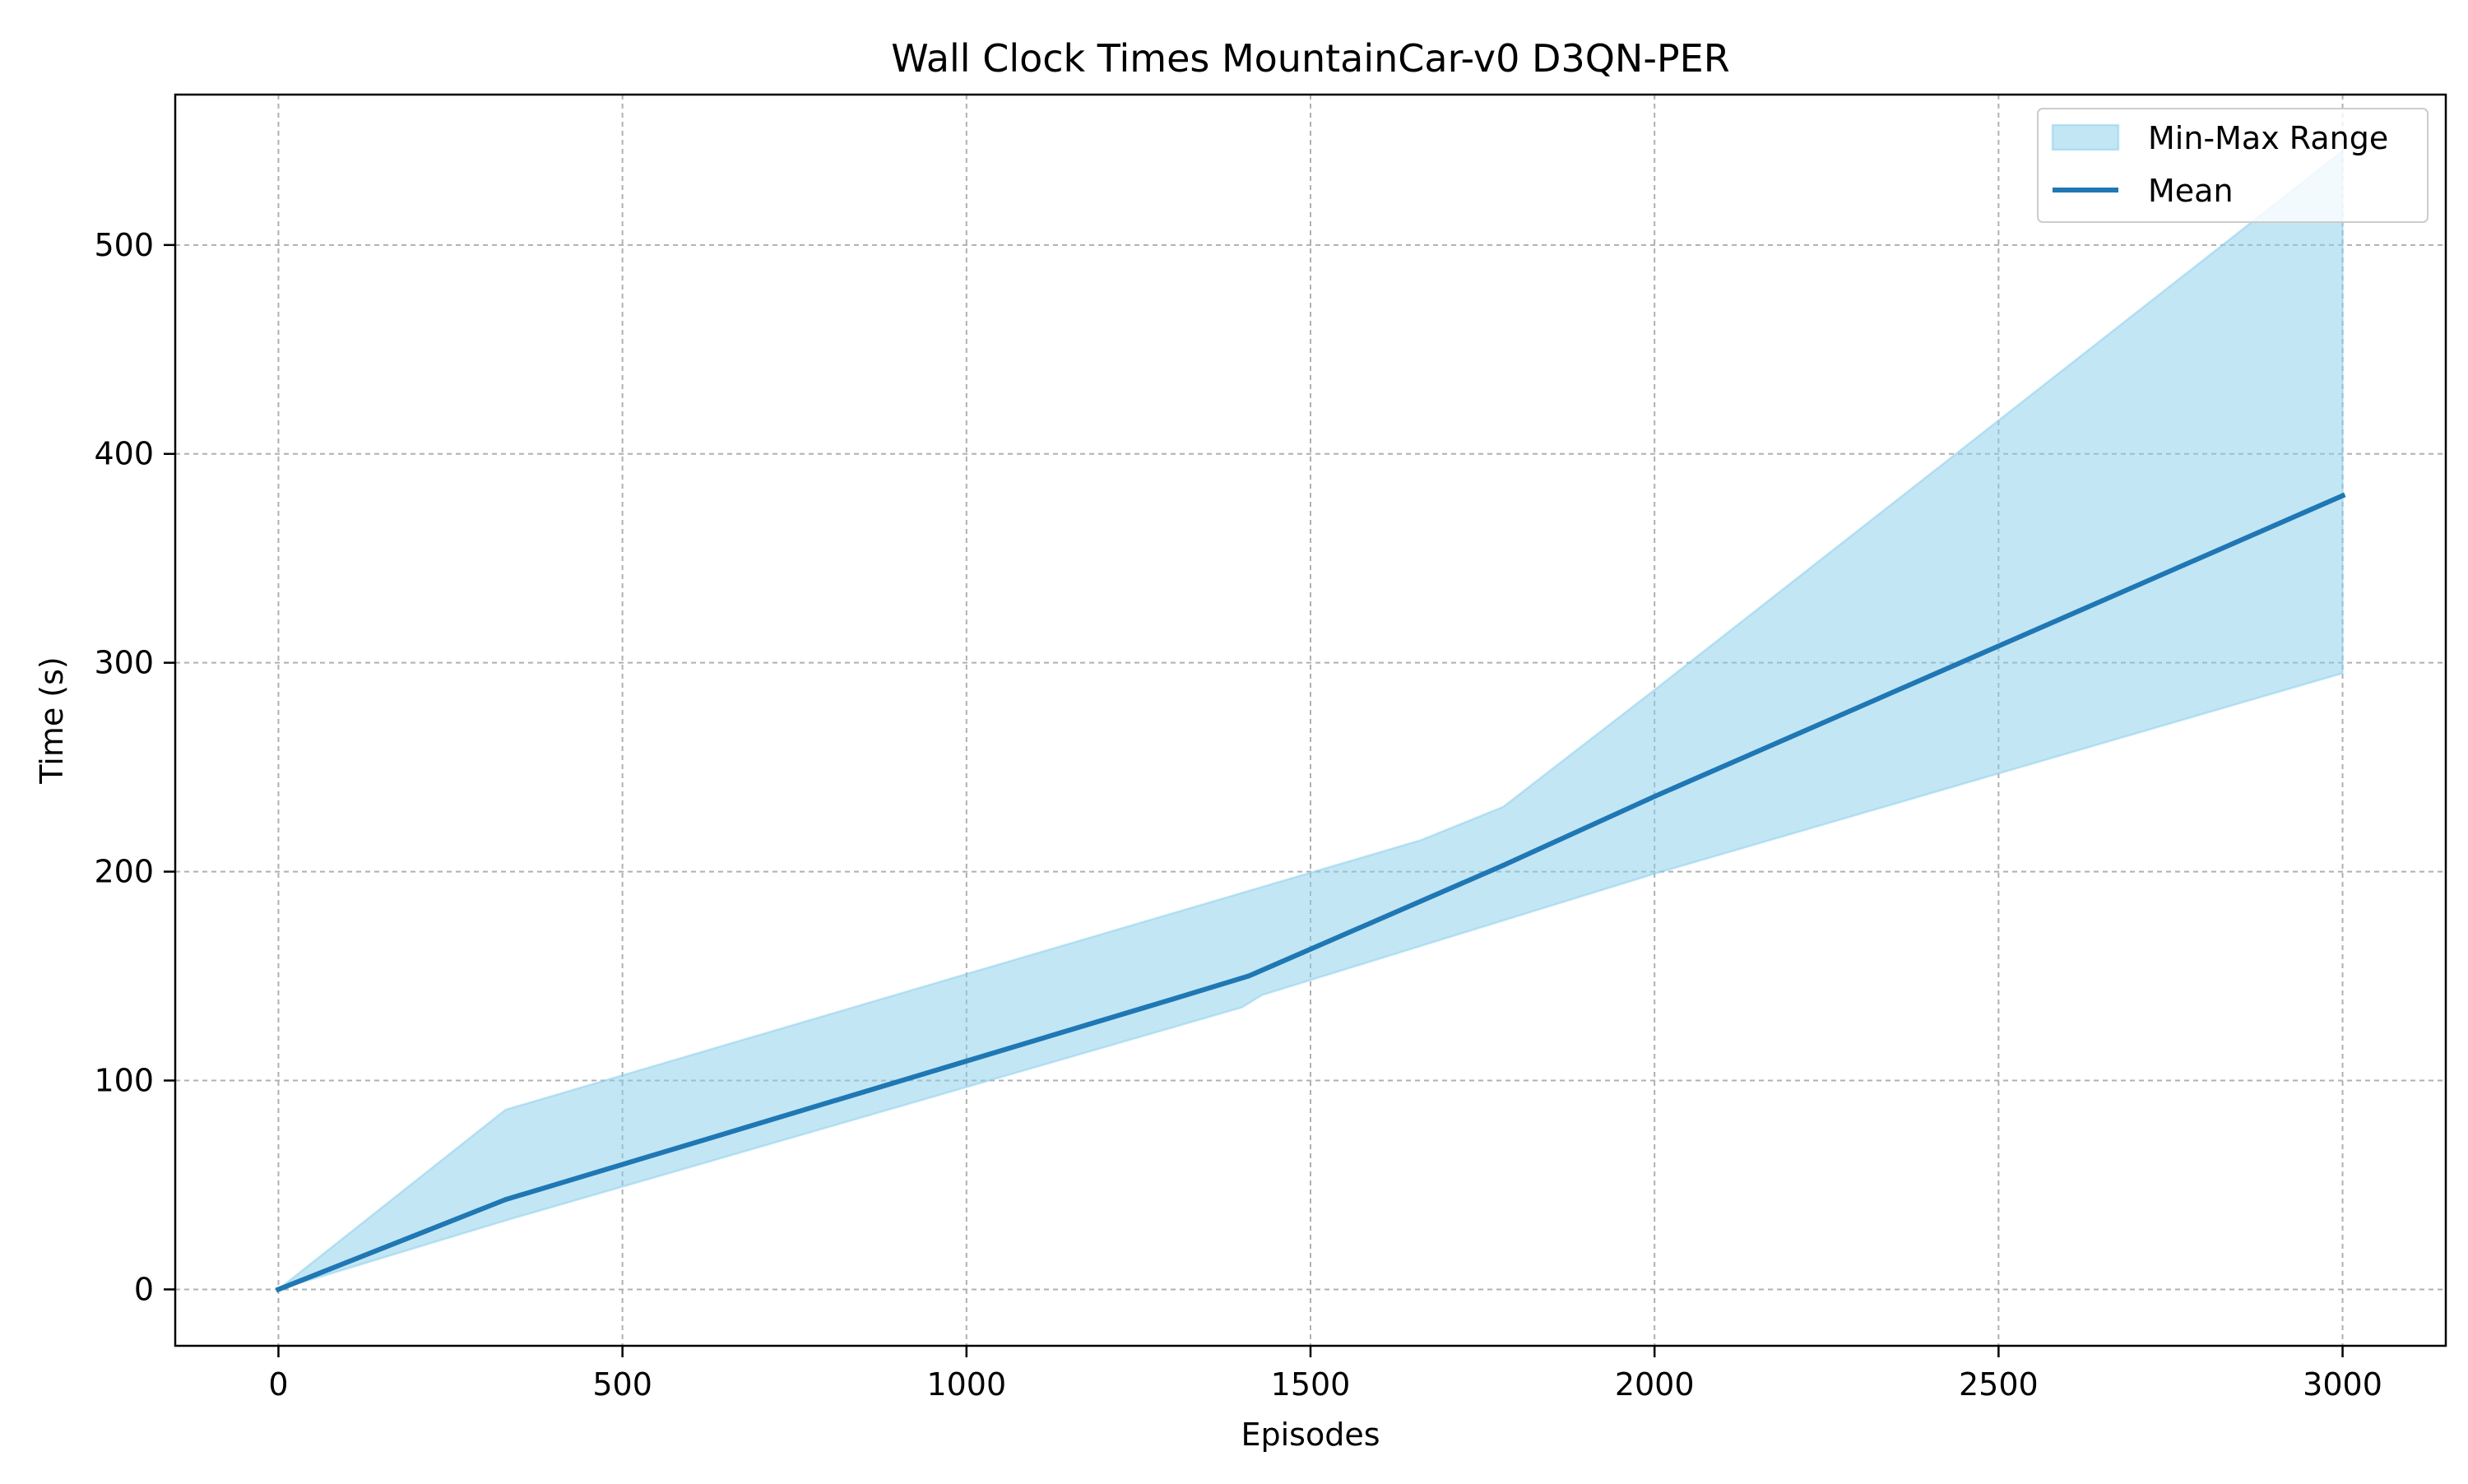 The height and width of the screenshot is (1484, 2468). What do you see at coordinates (1655, 1384) in the screenshot?
I see `x-tick-label-2000: 2000` at bounding box center [1655, 1384].